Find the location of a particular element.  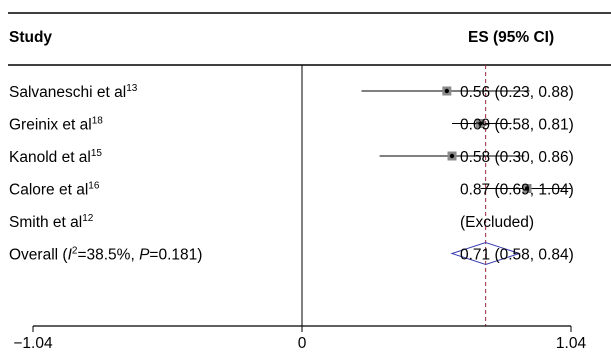

study-label: Salvaneschi et al13 is located at coordinates (73, 92).